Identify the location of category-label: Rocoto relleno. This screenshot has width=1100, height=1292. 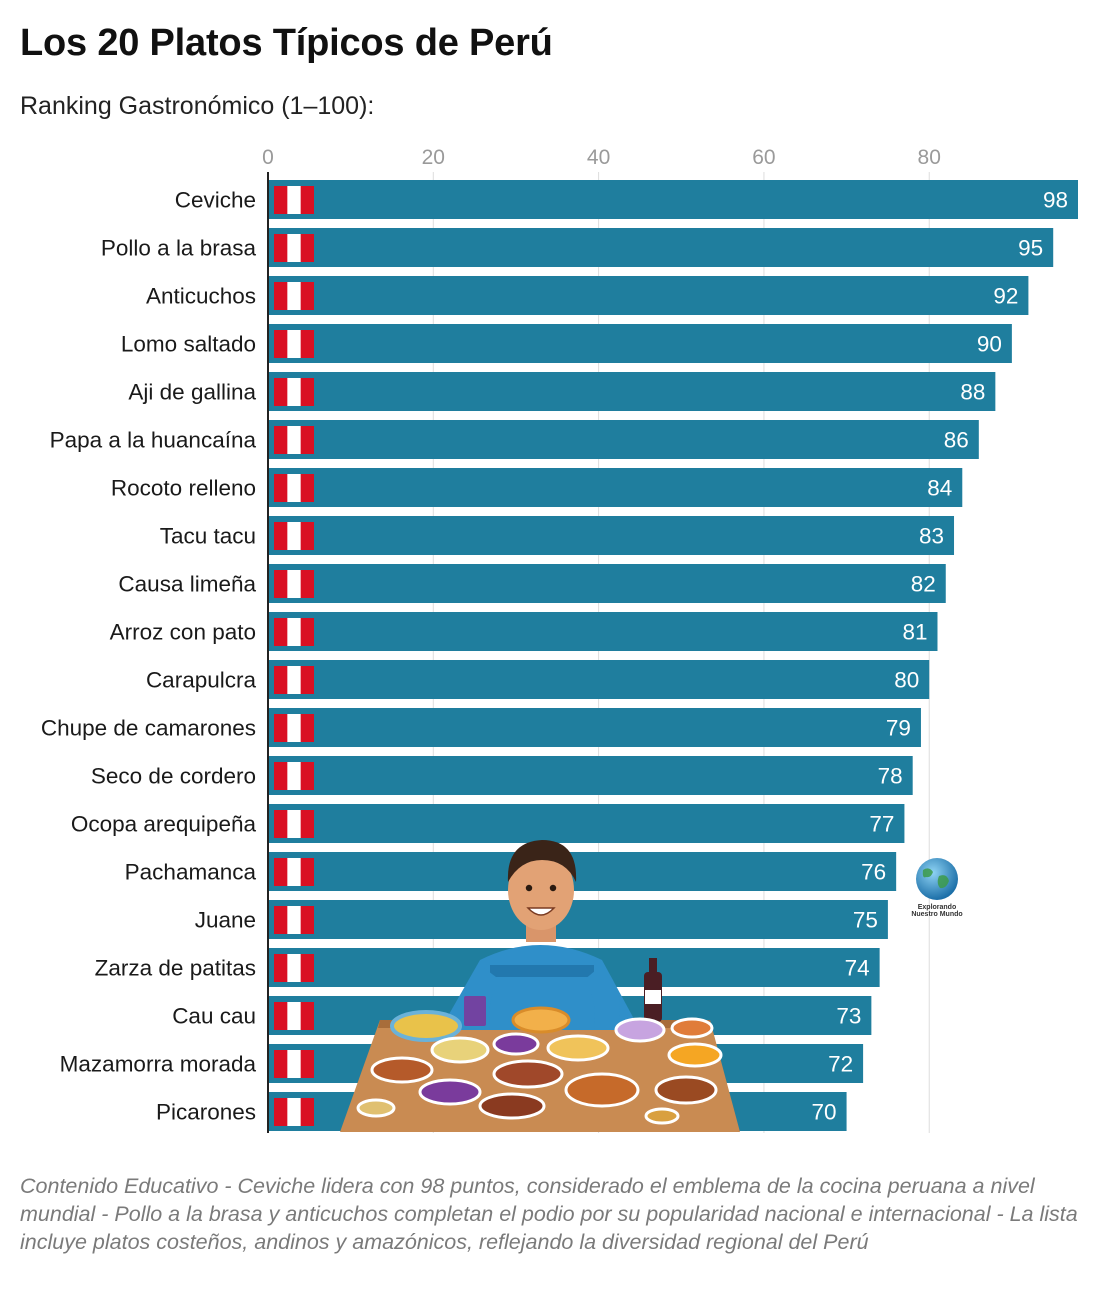
(183, 488).